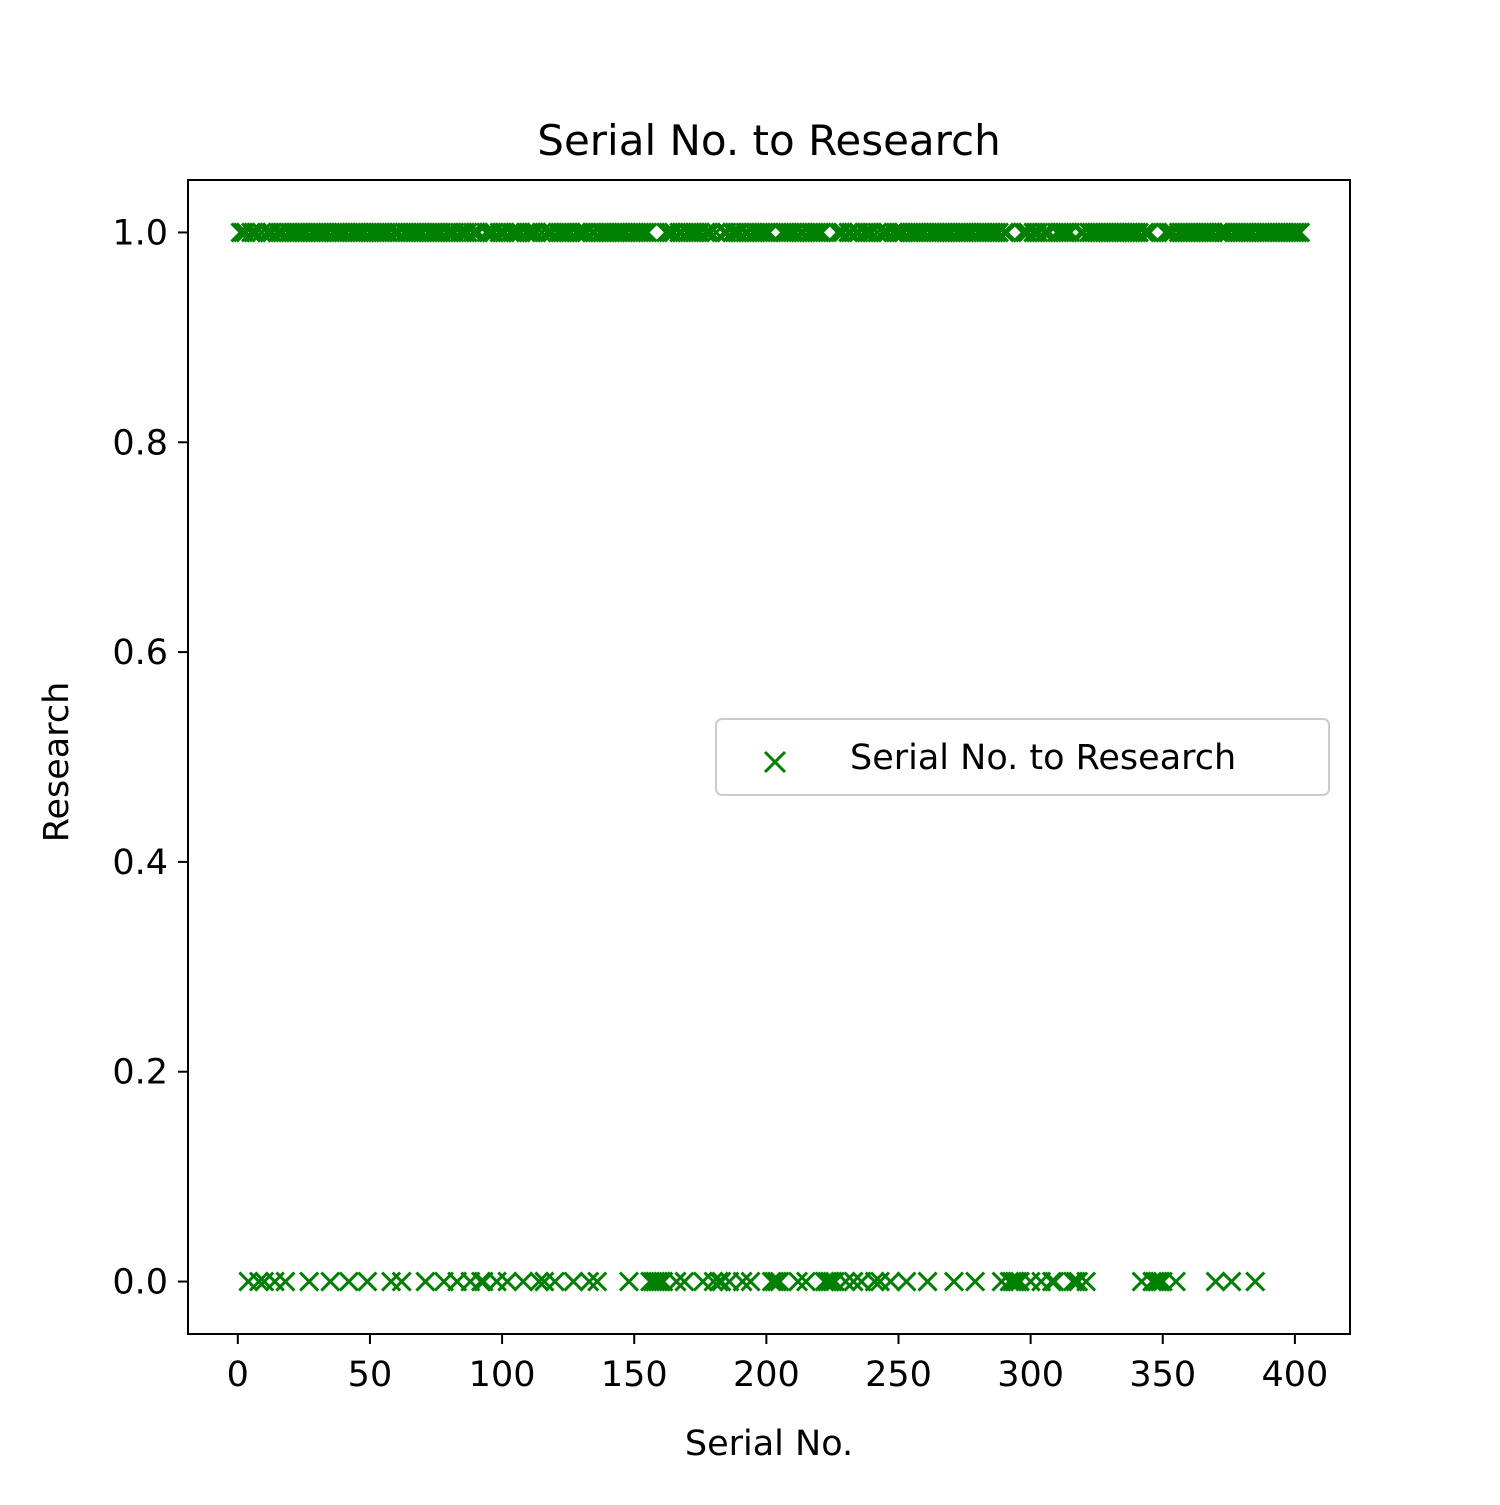 This screenshot has height=1505, width=1500. Describe the element at coordinates (140, 443) in the screenshot. I see `y-tick-label: 0.8` at that location.